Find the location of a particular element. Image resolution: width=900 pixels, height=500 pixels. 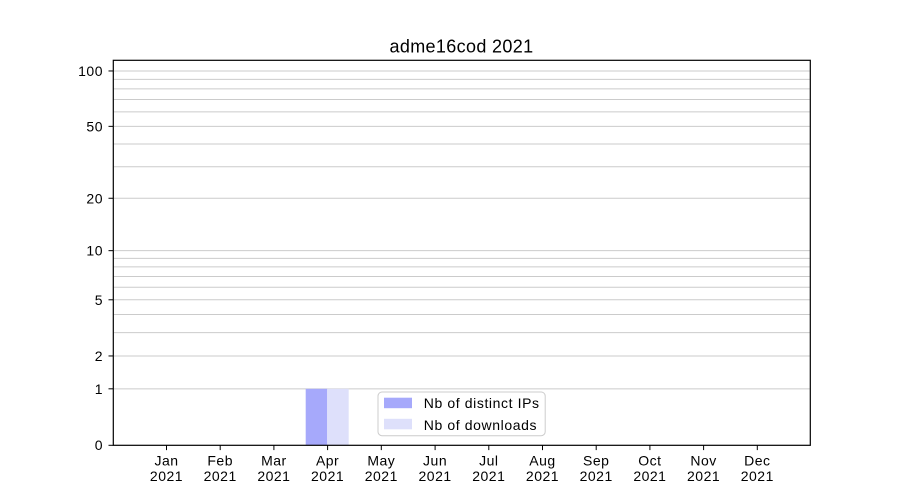

svg-text: Jan is located at coordinates (166, 461).